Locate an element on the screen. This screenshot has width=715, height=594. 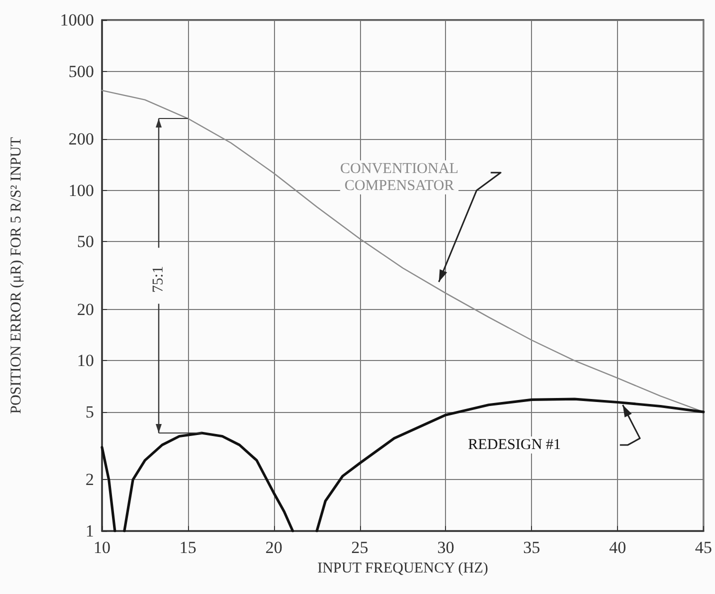
y-tick-label: 50 is located at coordinates (85, 242).